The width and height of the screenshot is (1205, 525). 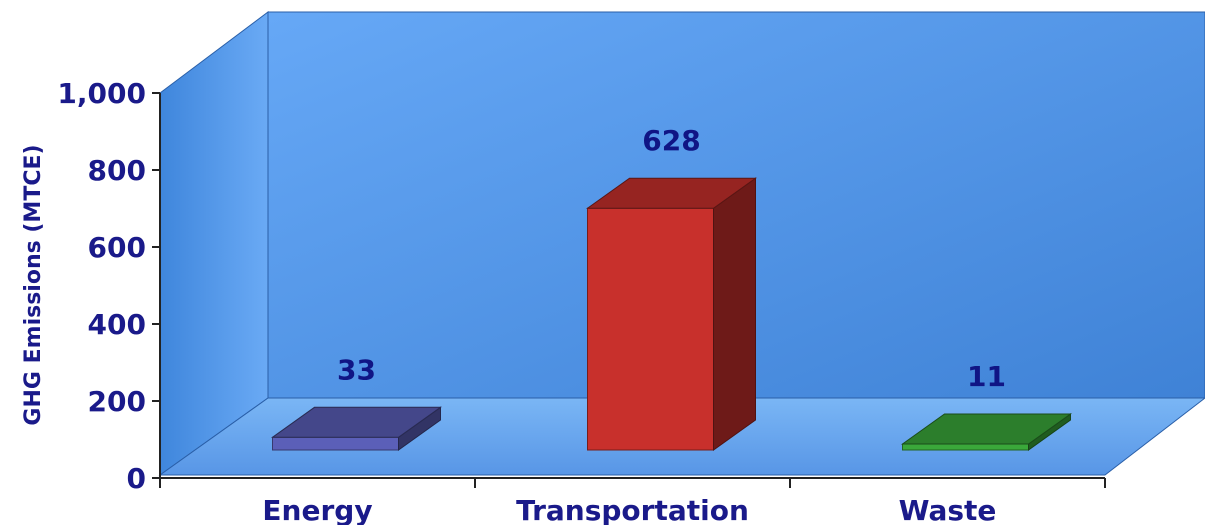 I want to click on bar-data-label: 11, so click(x=986, y=376).